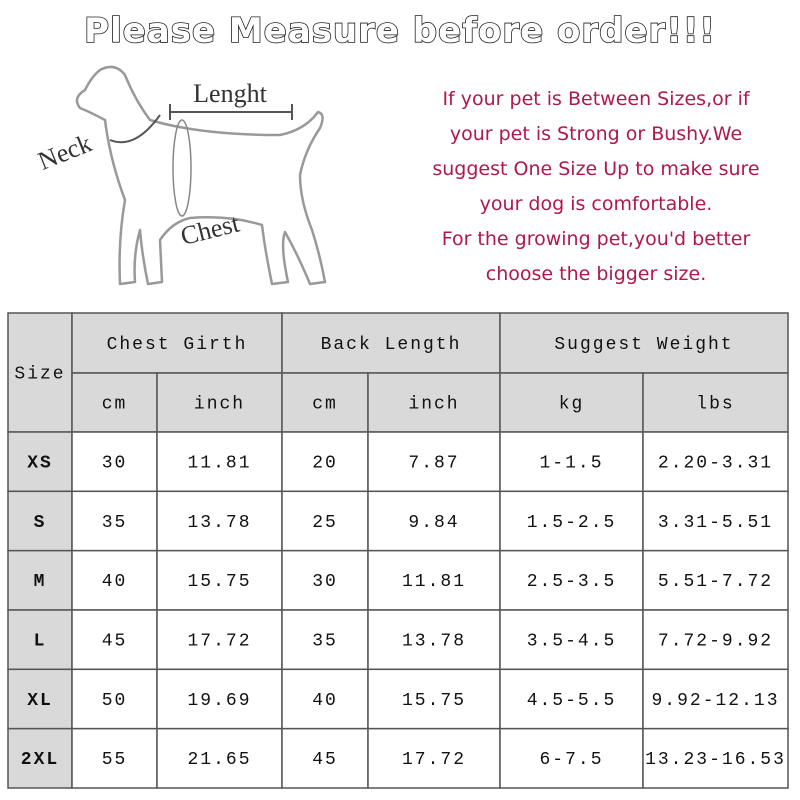  Describe the element at coordinates (201, 175) in the screenshot. I see `dog-diagram` at that location.